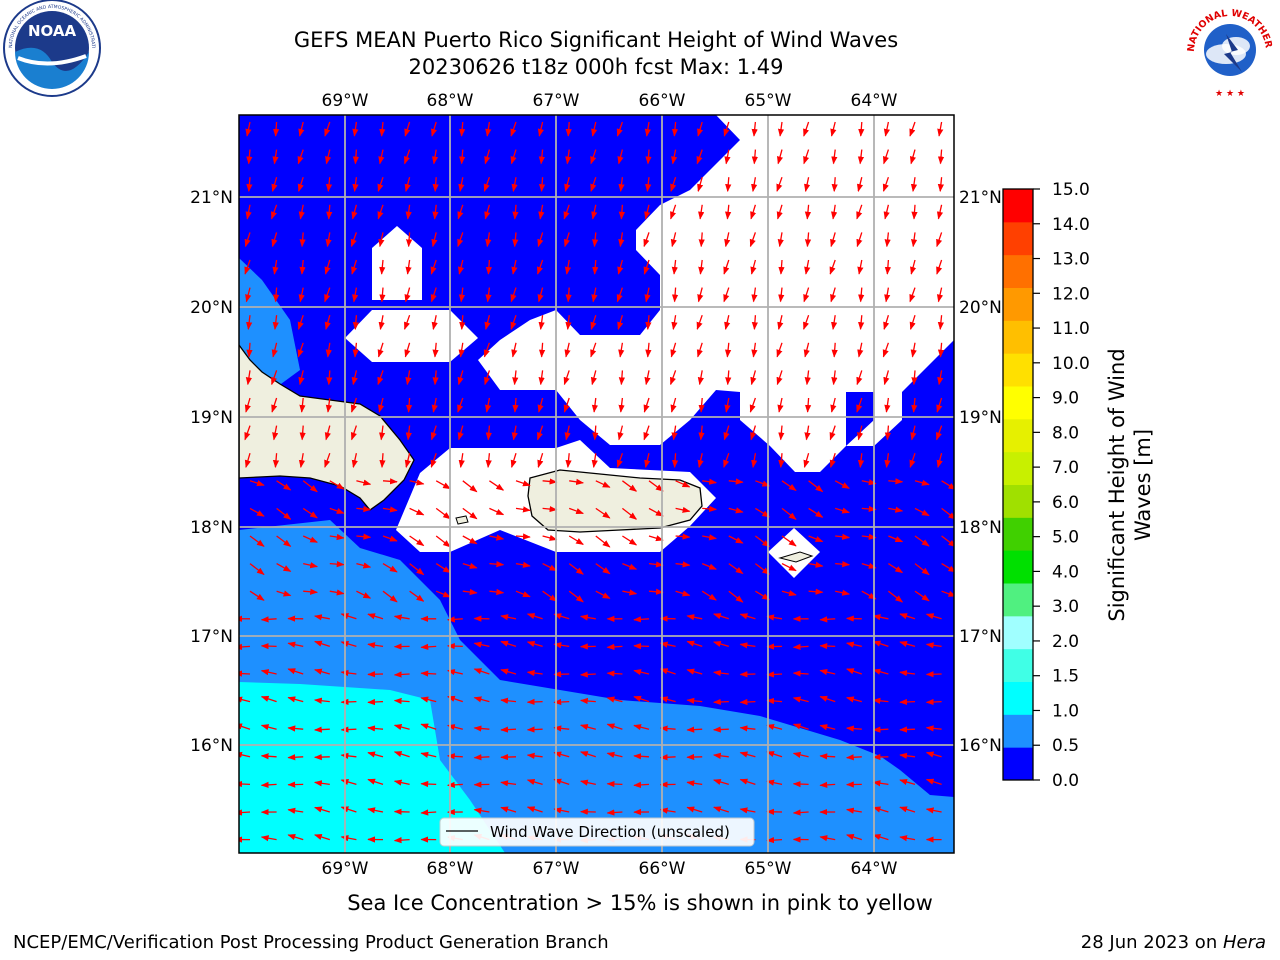  I want to click on colorbar-tick-label: 0.0, so click(1065, 781).